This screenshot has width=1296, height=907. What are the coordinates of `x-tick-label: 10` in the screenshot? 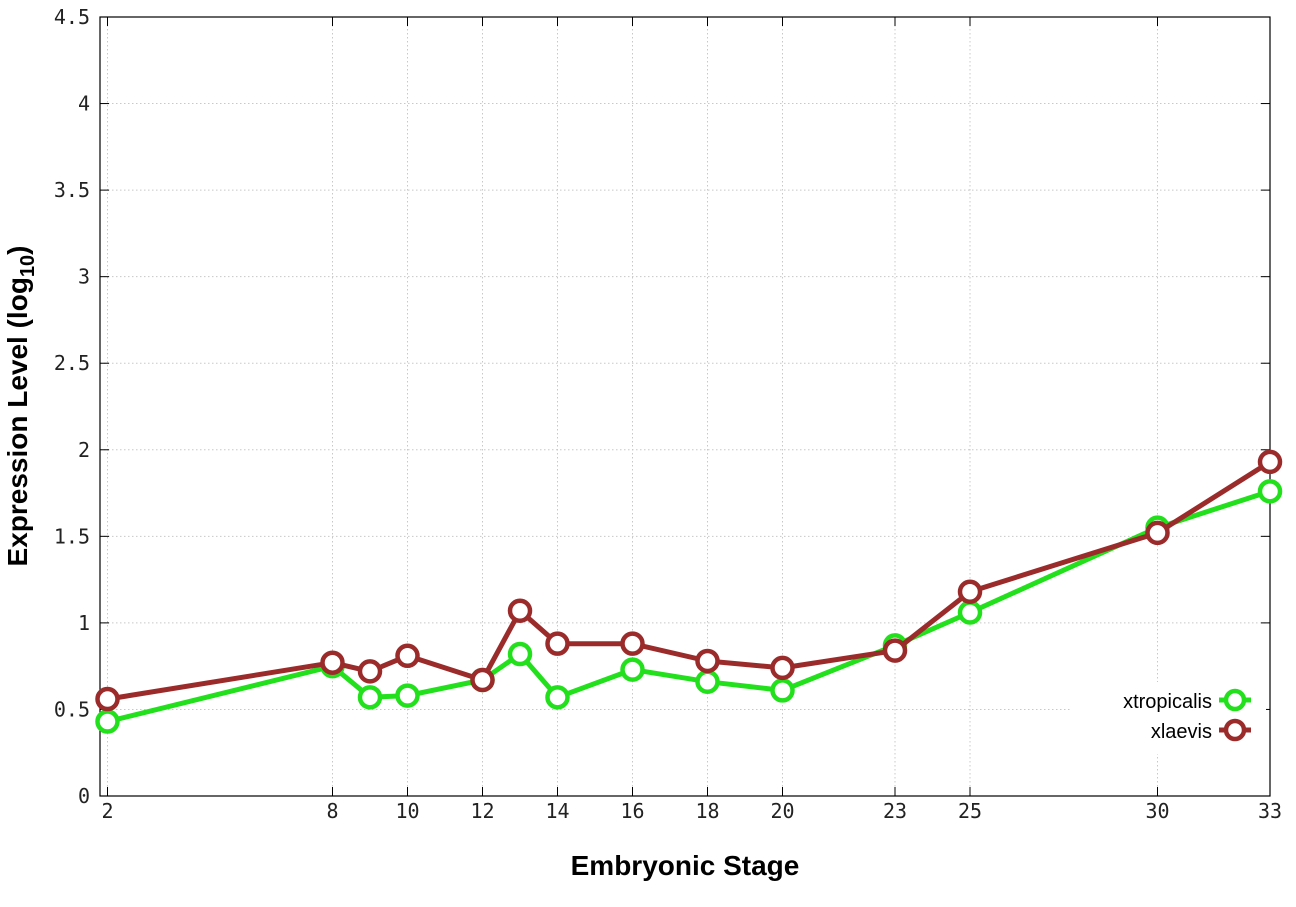 It's located at (407, 811).